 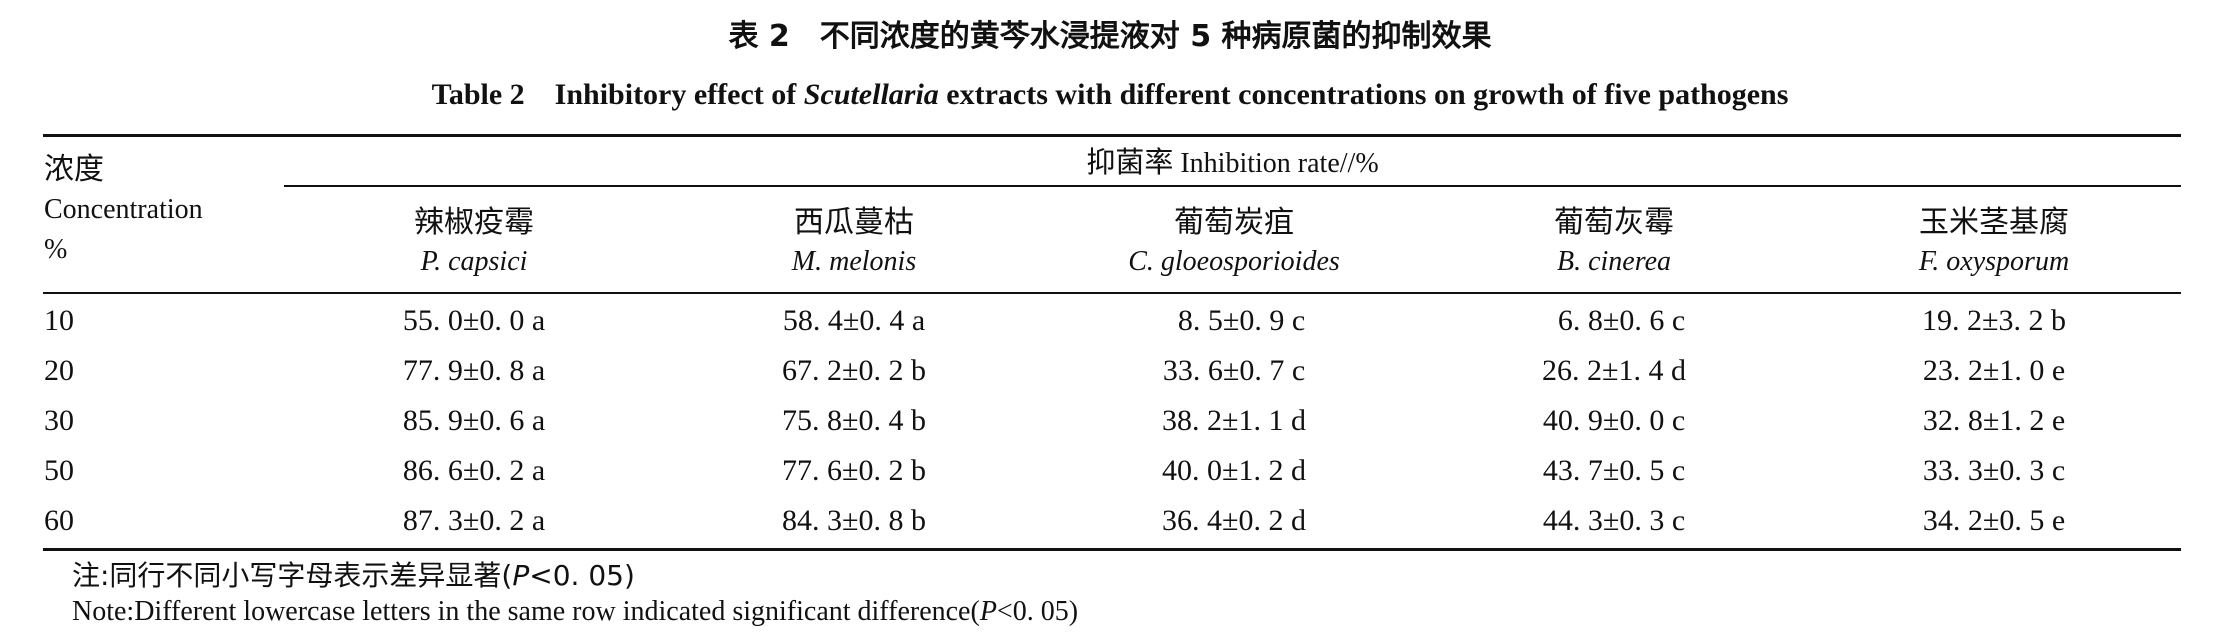 What do you see at coordinates (1234, 242) in the screenshot?
I see `column-header-c-gloeosporioides: 葡萄炭疽 C. gloeosporioides` at bounding box center [1234, 242].